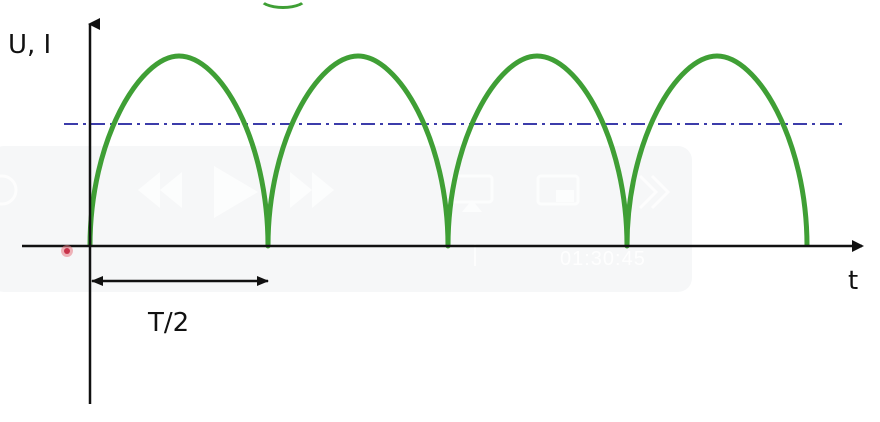 This screenshot has width=880, height=422. I want to click on period-label: T/2, so click(169, 323).